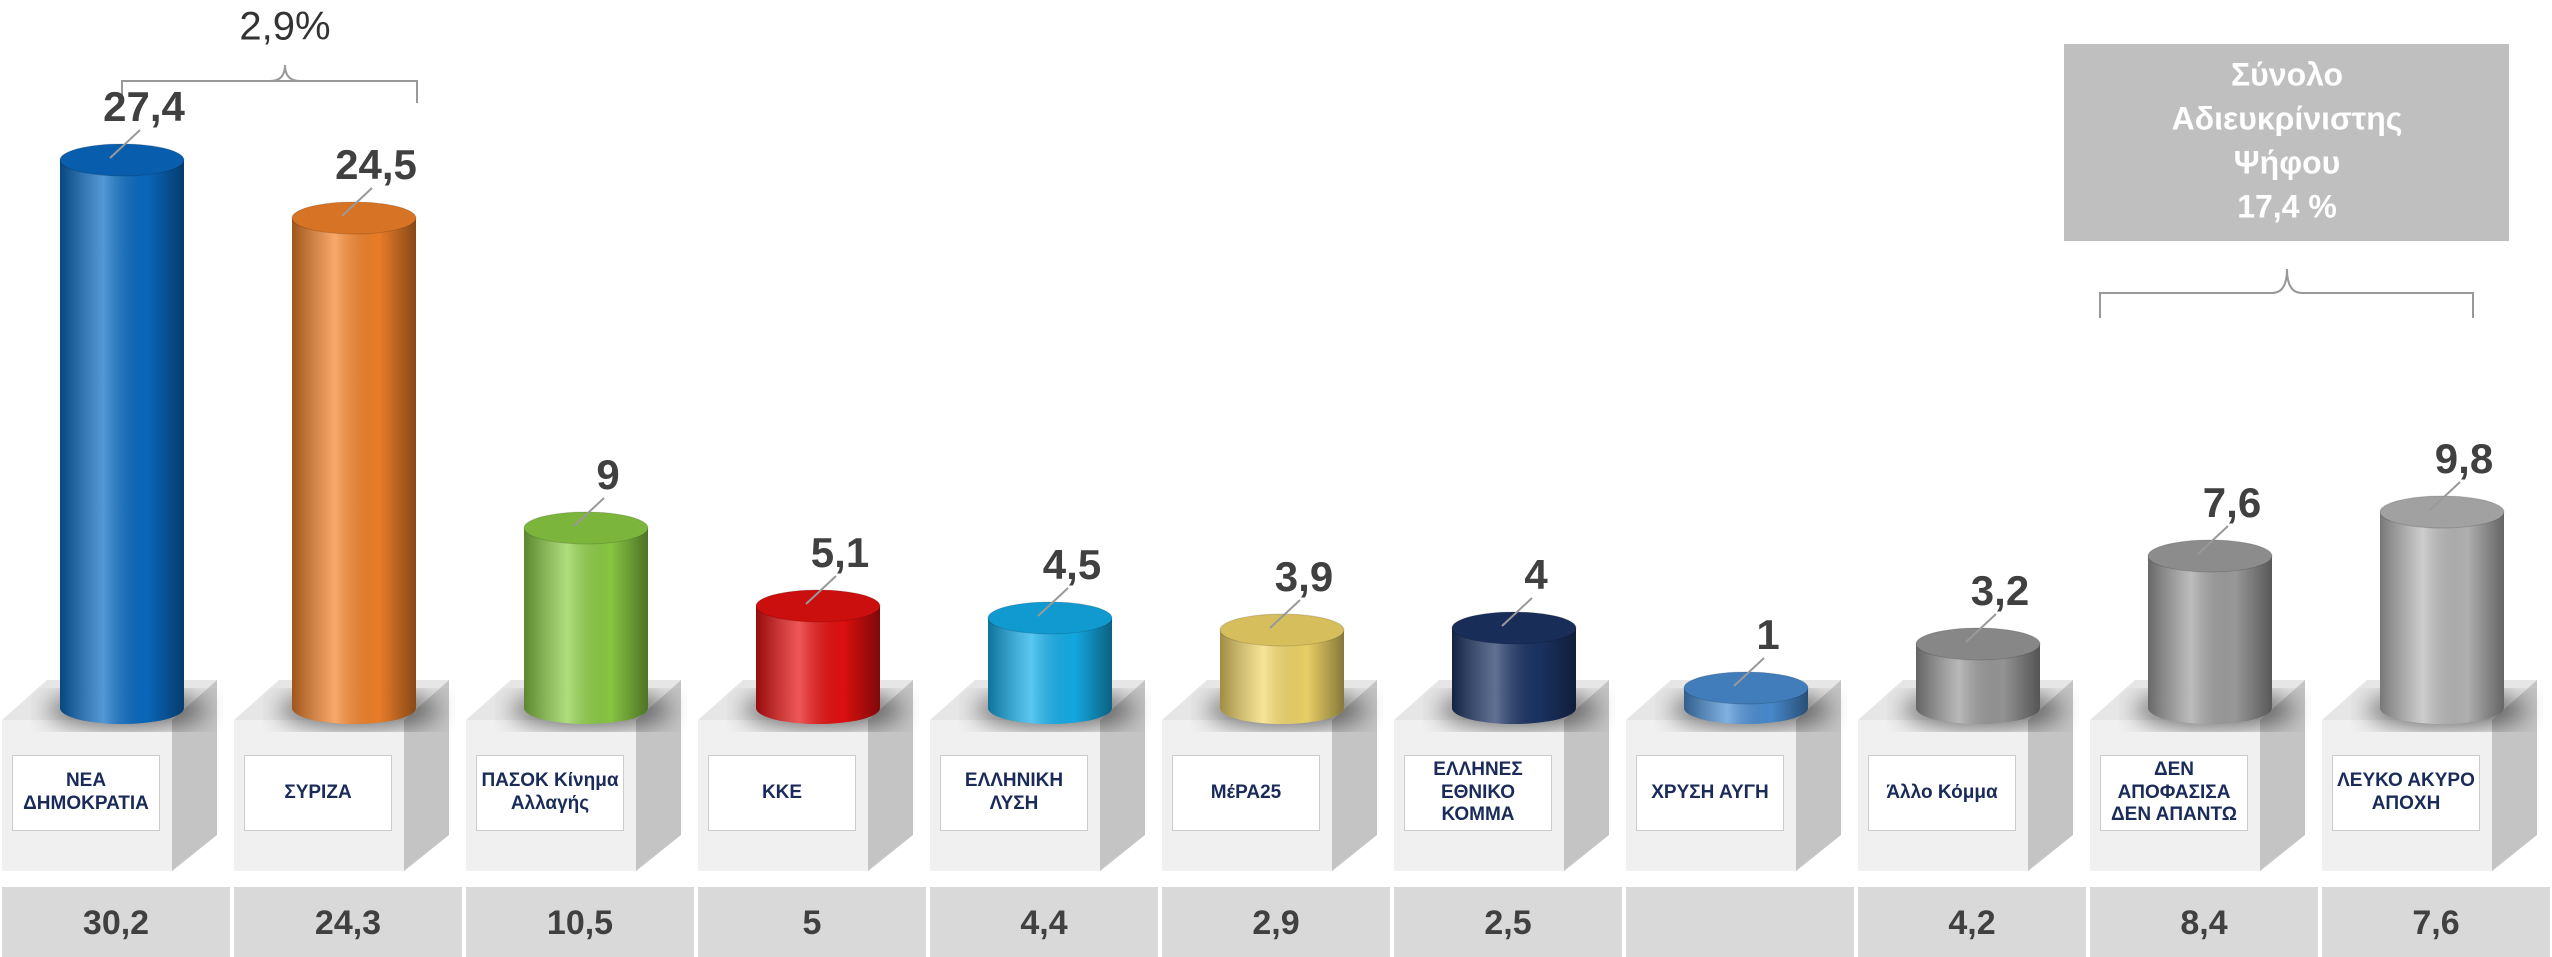  What do you see at coordinates (2232, 502) in the screenshot?
I see `value-label: 7,6` at bounding box center [2232, 502].